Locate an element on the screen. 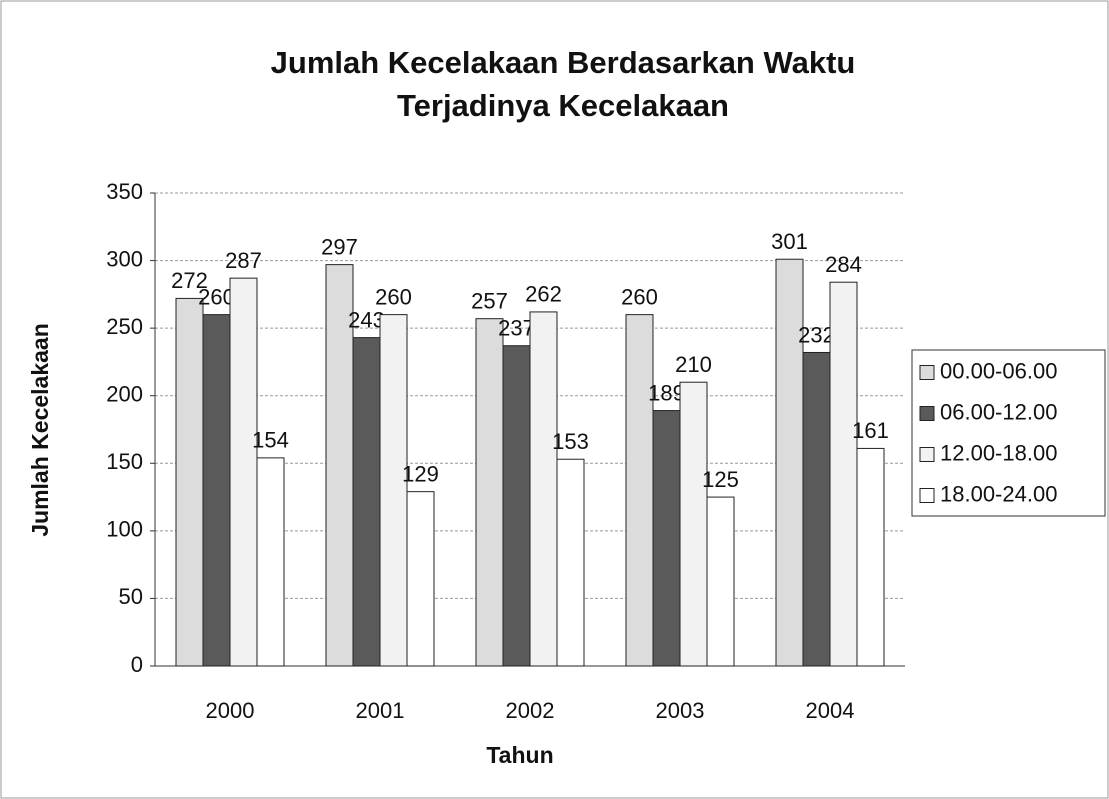 The image size is (1109, 799). y-tick-label: 300 is located at coordinates (124, 258).